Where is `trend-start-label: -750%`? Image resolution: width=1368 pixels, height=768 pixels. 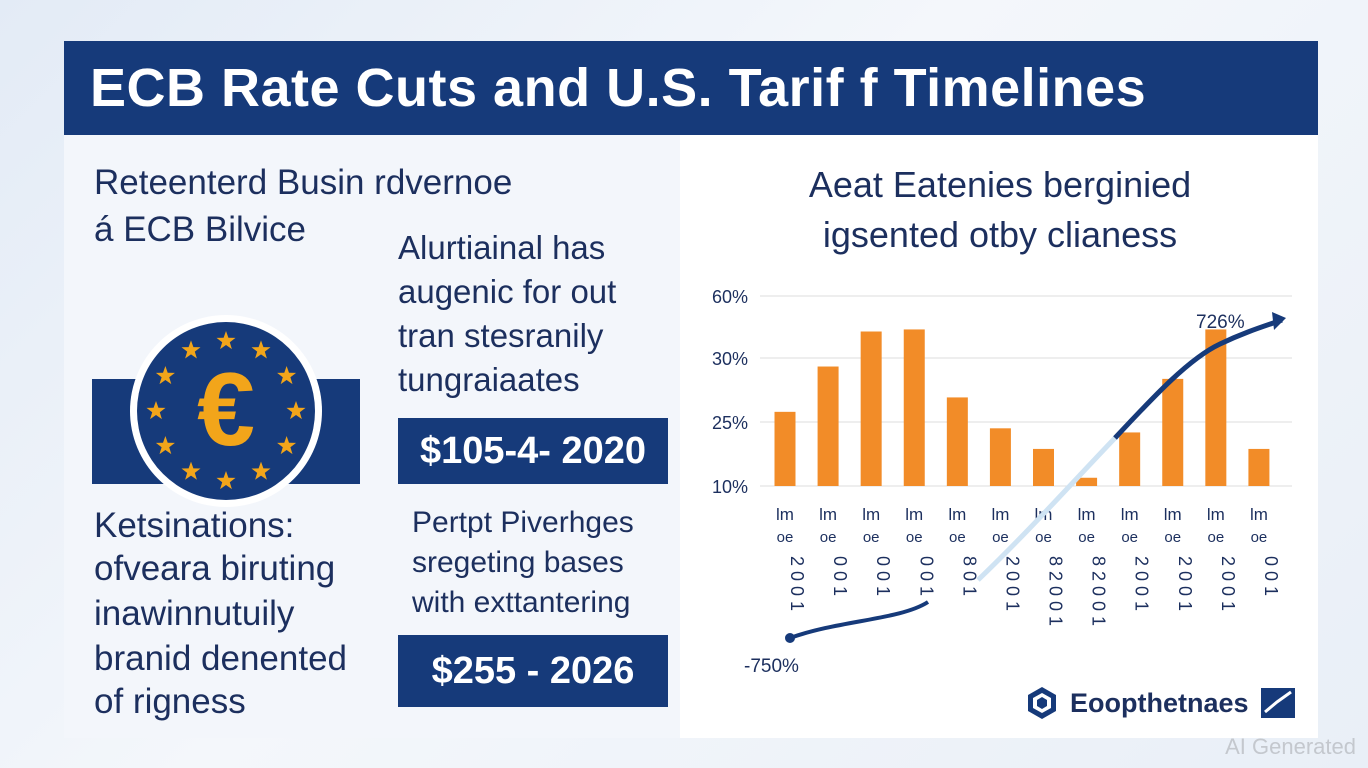 trend-start-label: -750% is located at coordinates (771, 666).